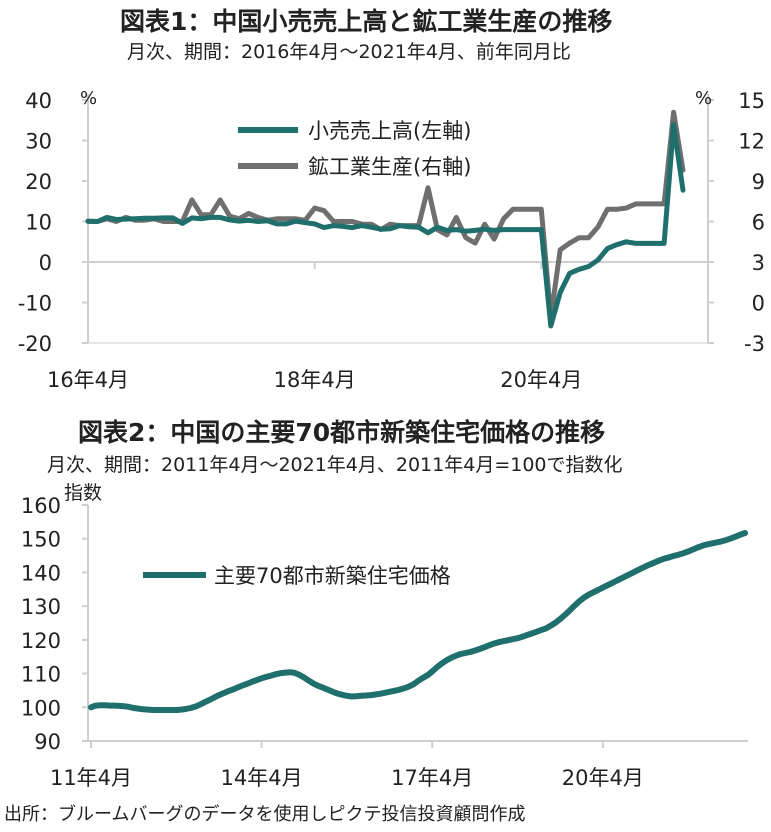 The width and height of the screenshot is (771, 832). Describe the element at coordinates (88, 98) in the screenshot. I see `chart1-left-unit: %` at that location.